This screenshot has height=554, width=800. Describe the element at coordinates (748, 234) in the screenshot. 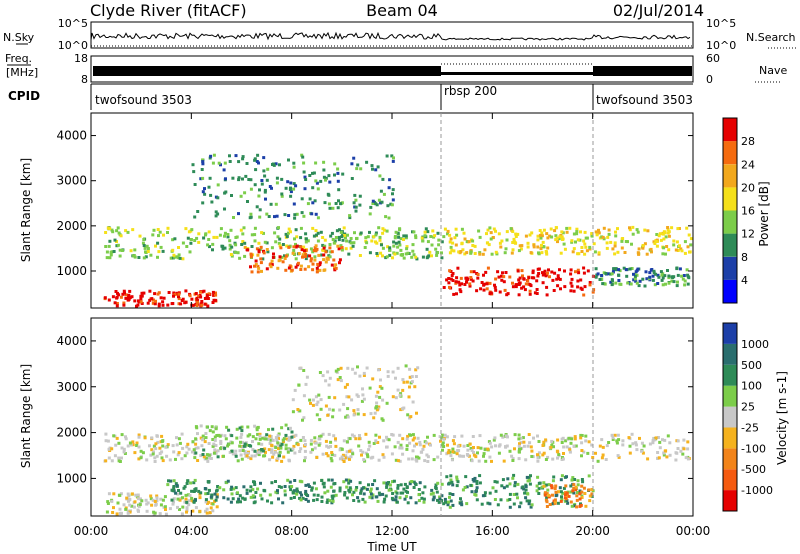

I see `colorbar-tick-label: 12` at that location.